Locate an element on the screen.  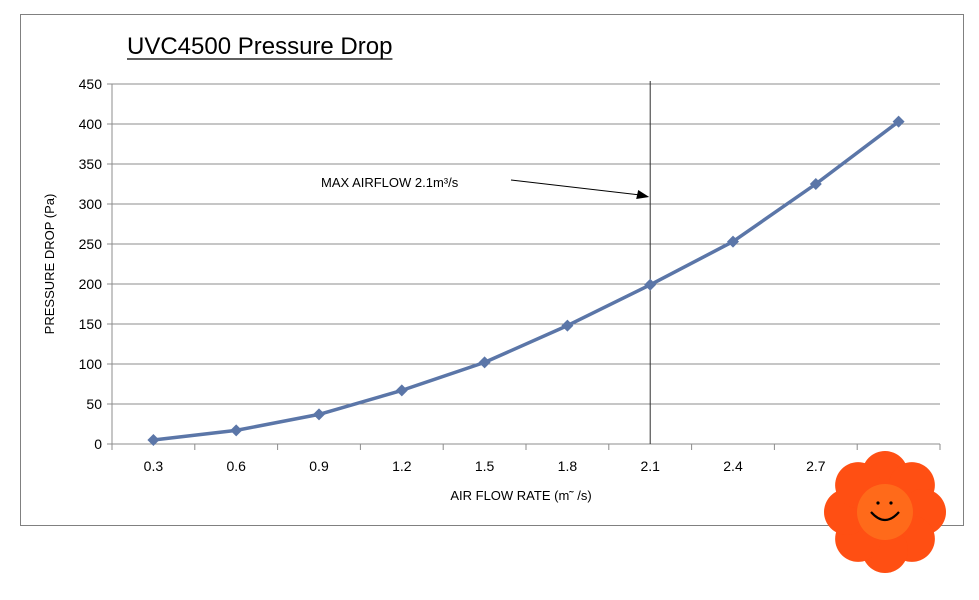
y-axis-title: PRESSURE DROP (Pa) is located at coordinates (49, 264).